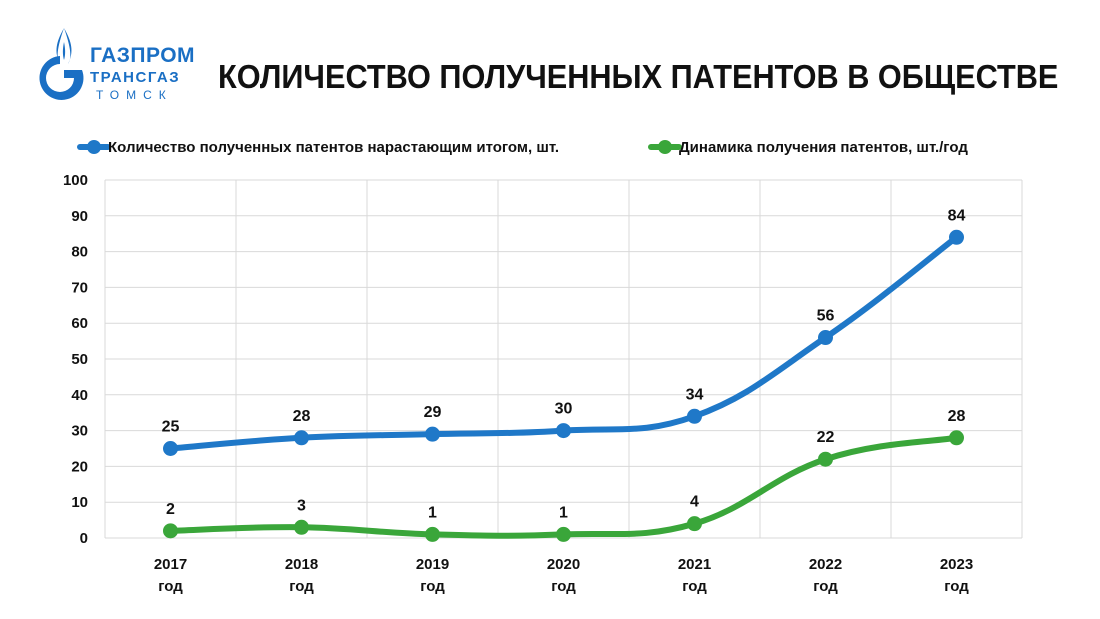 The height and width of the screenshot is (619, 1100). I want to click on data-label-1: 56, so click(826, 316).